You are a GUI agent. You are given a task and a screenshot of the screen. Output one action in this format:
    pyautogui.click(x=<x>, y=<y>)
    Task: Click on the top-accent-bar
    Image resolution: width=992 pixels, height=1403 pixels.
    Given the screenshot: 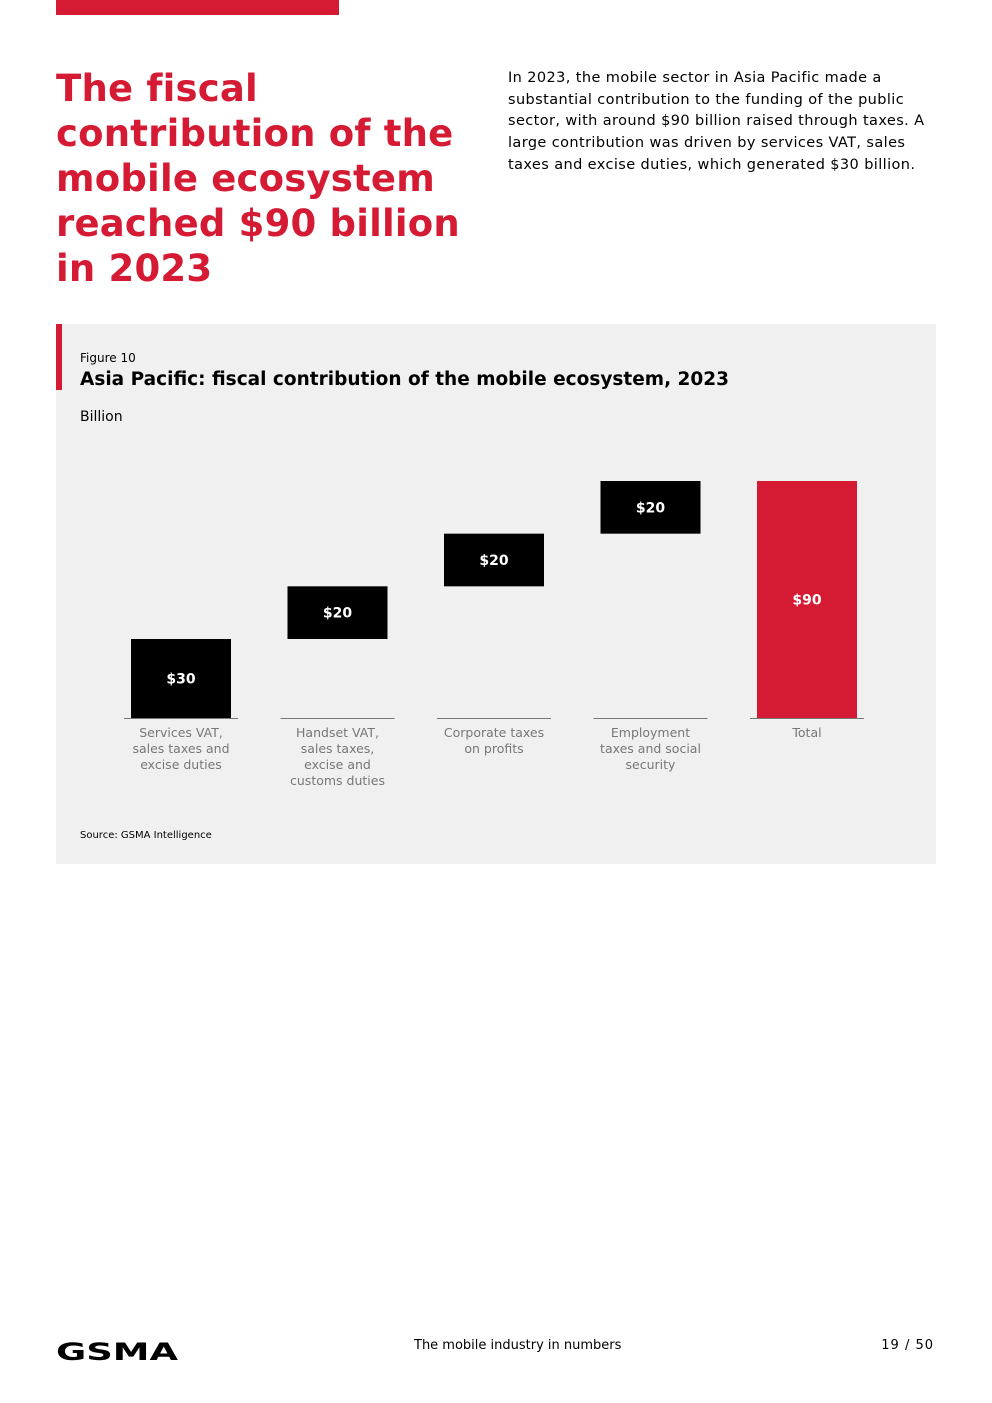 What is the action you would take?
    pyautogui.click(x=197, y=7)
    